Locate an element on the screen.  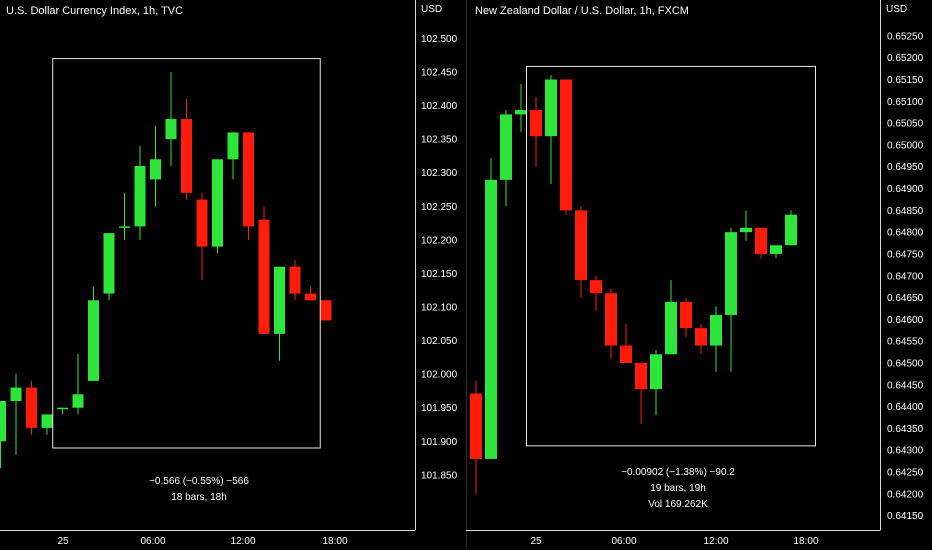
left-y-tick-label: 102.300 is located at coordinates (439, 173).